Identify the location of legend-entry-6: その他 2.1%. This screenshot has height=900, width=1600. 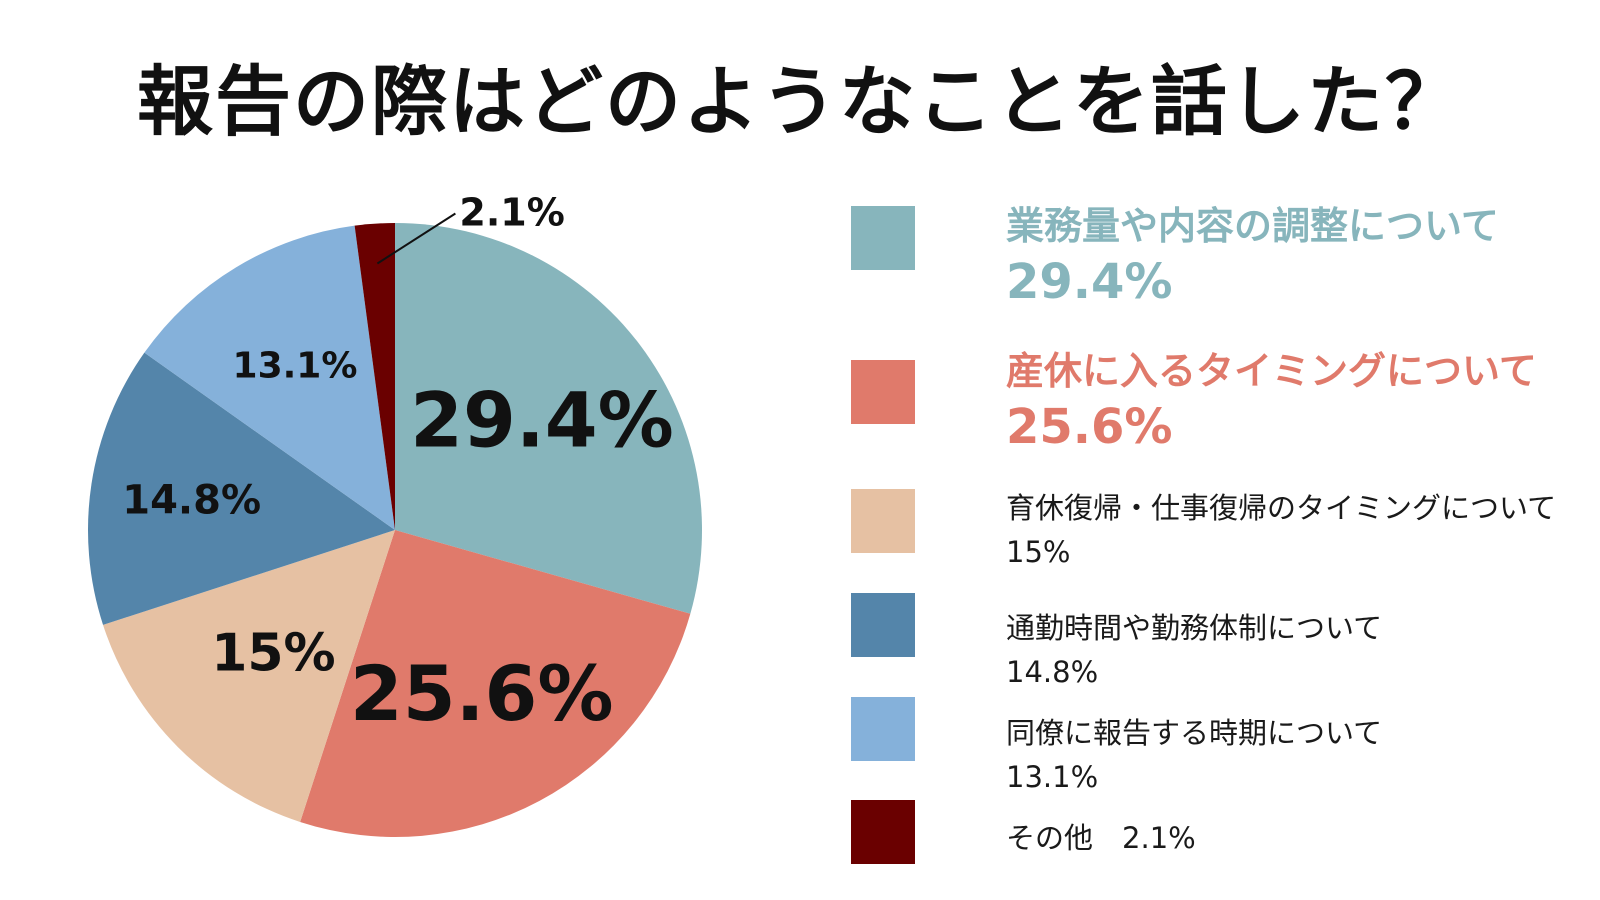
(1101, 836).